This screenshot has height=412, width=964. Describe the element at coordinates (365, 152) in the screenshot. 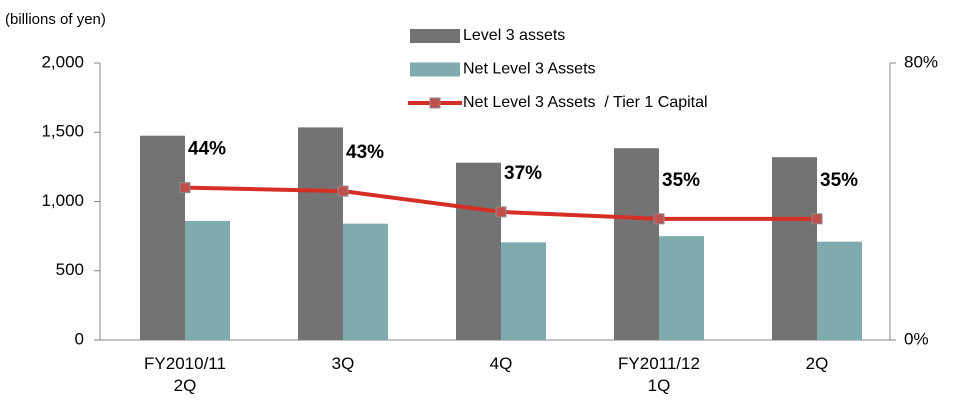

I see `data-label: 43%` at that location.